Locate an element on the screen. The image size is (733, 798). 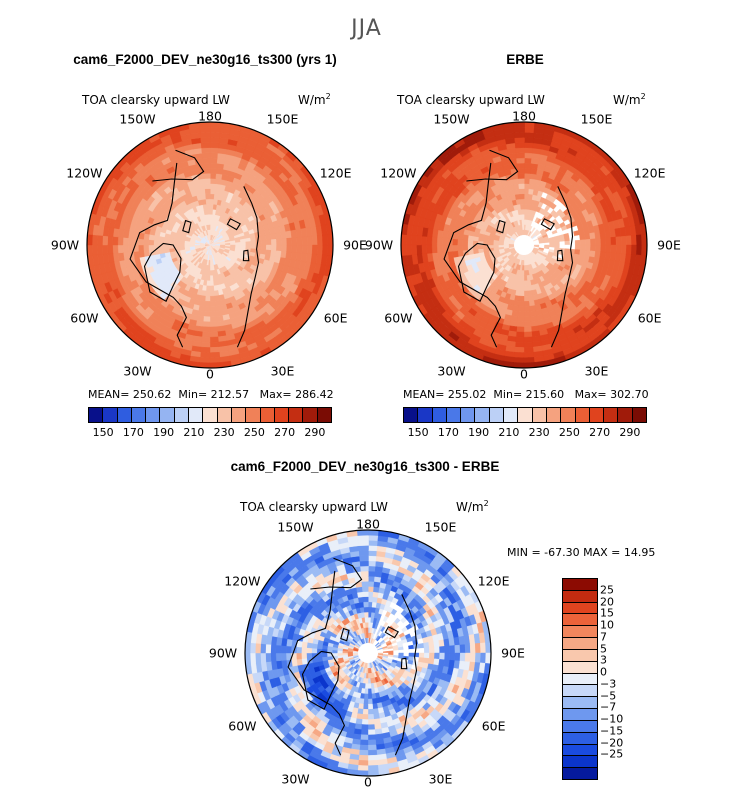
panel2-min-label: Min= is located at coordinates (508, 394).